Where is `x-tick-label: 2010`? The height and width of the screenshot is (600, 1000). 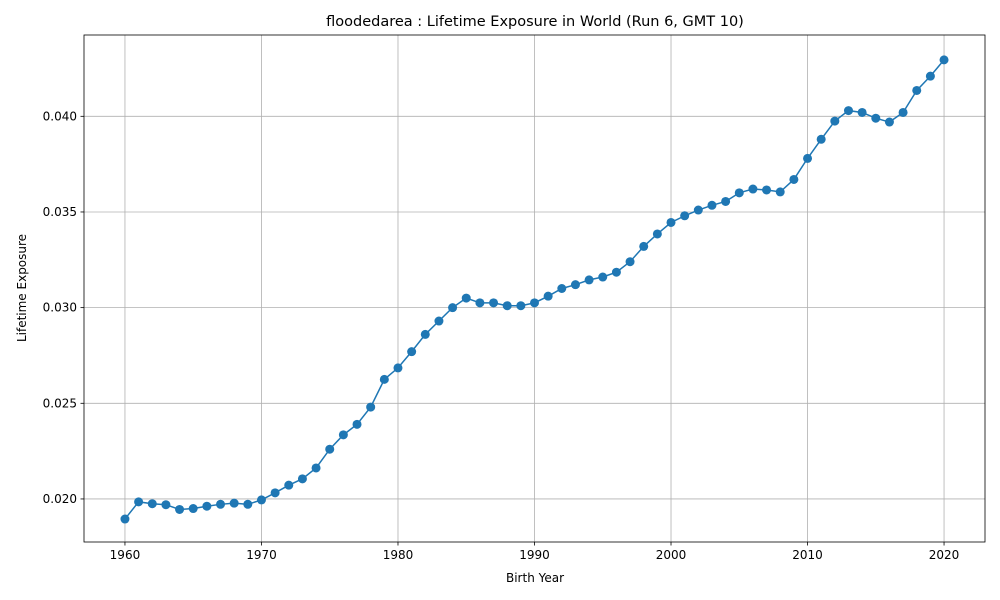
x-tick-label: 2010 is located at coordinates (807, 555).